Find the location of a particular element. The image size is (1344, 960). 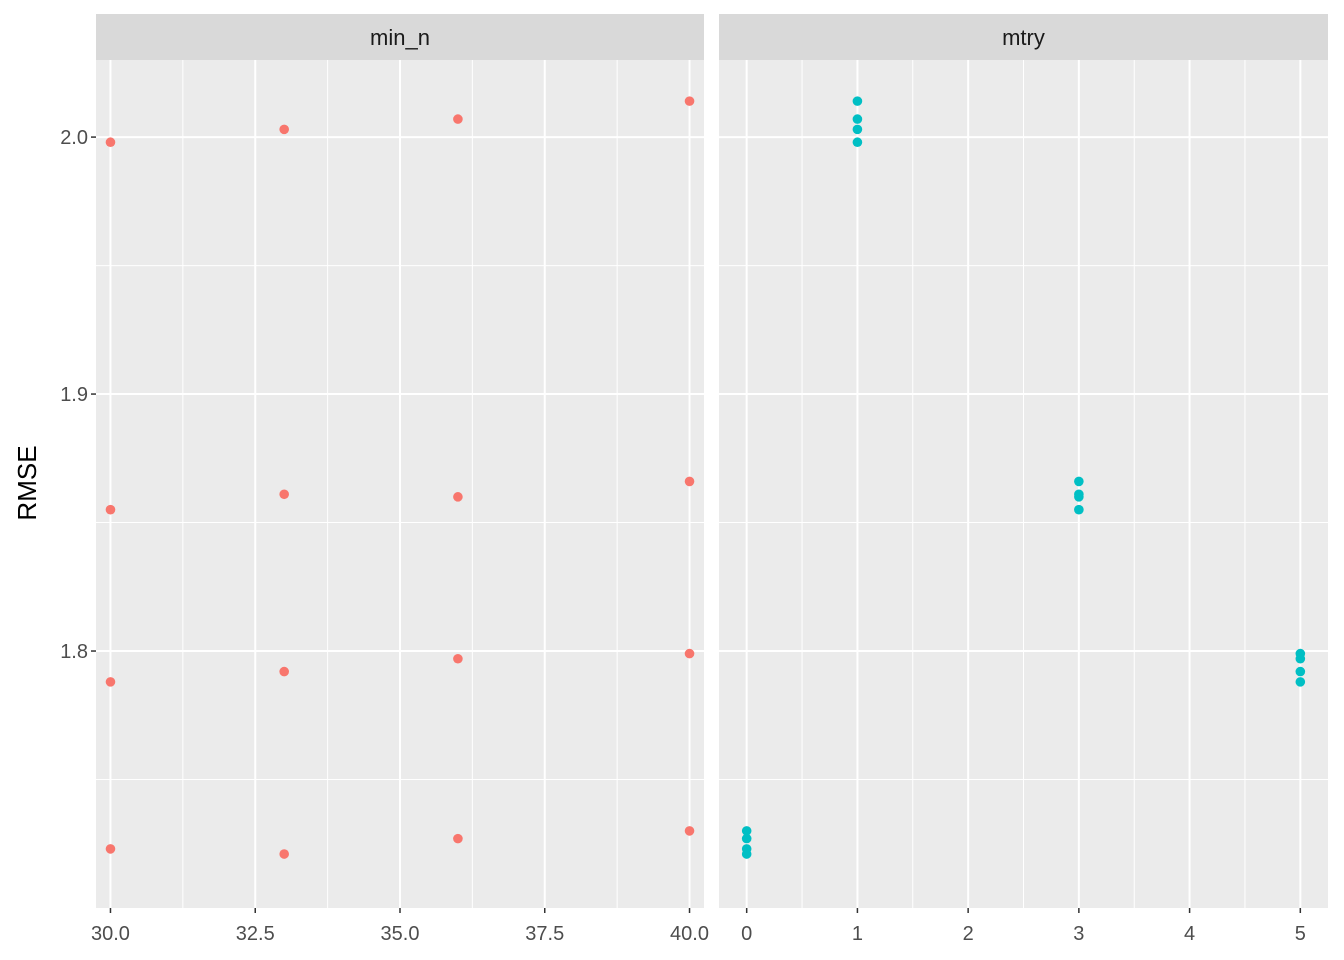

x-tick-label: 0 is located at coordinates (746, 934).